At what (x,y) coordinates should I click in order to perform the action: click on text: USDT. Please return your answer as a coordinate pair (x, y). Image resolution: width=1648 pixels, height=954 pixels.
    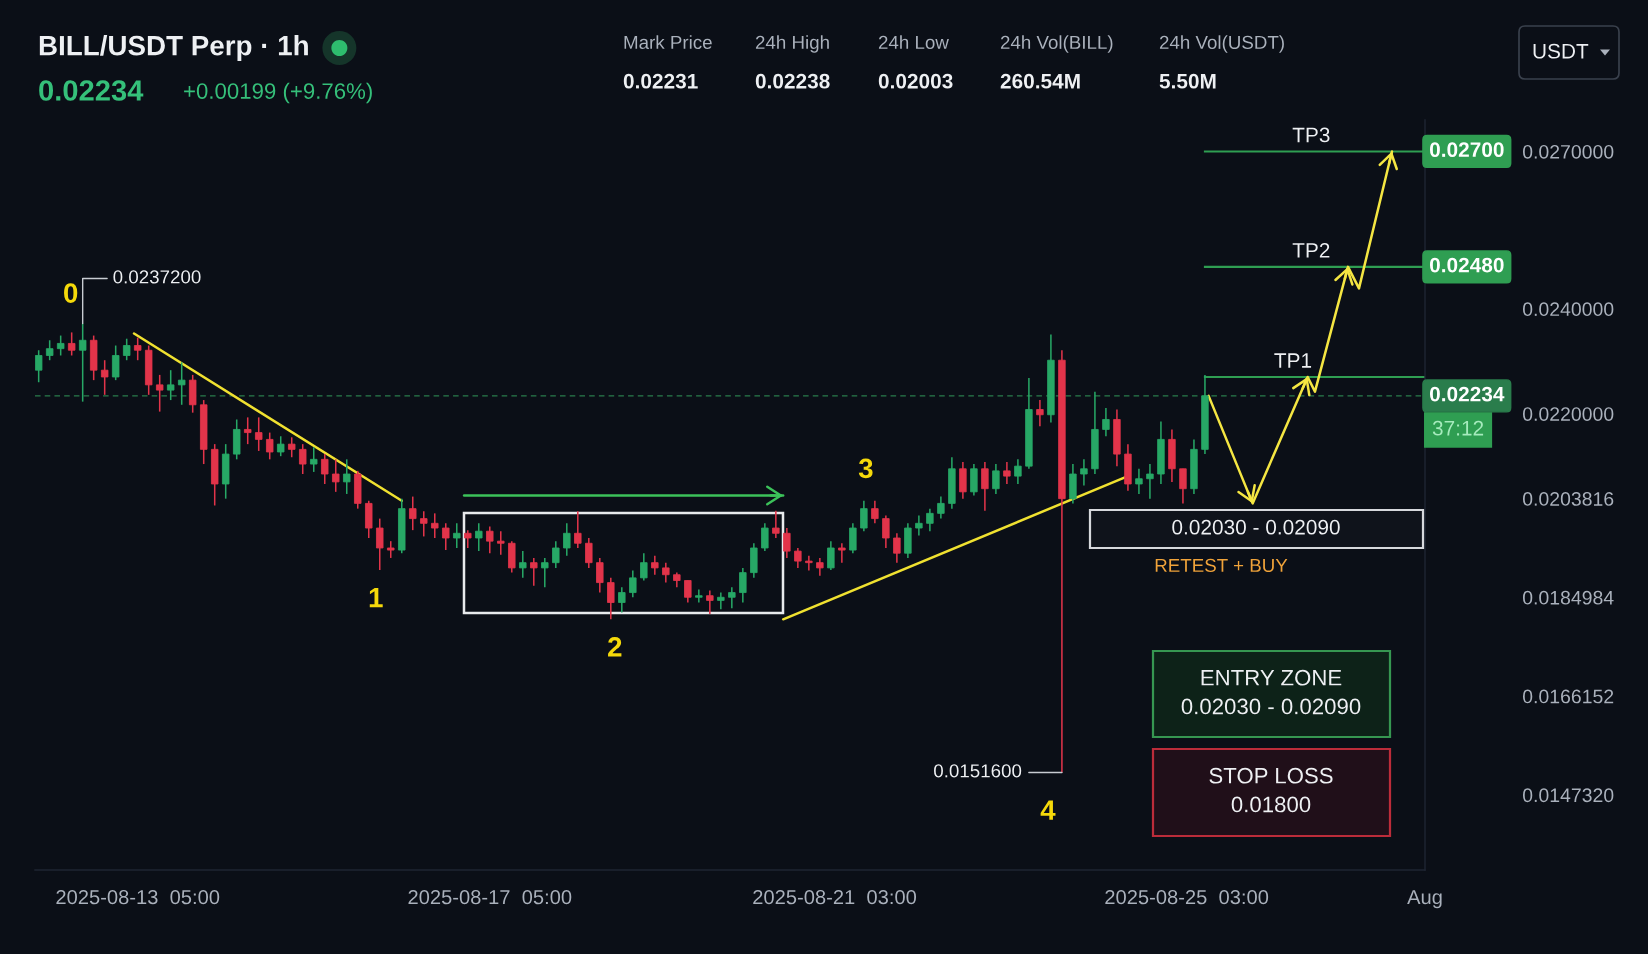
    Looking at the image, I should click on (1561, 51).